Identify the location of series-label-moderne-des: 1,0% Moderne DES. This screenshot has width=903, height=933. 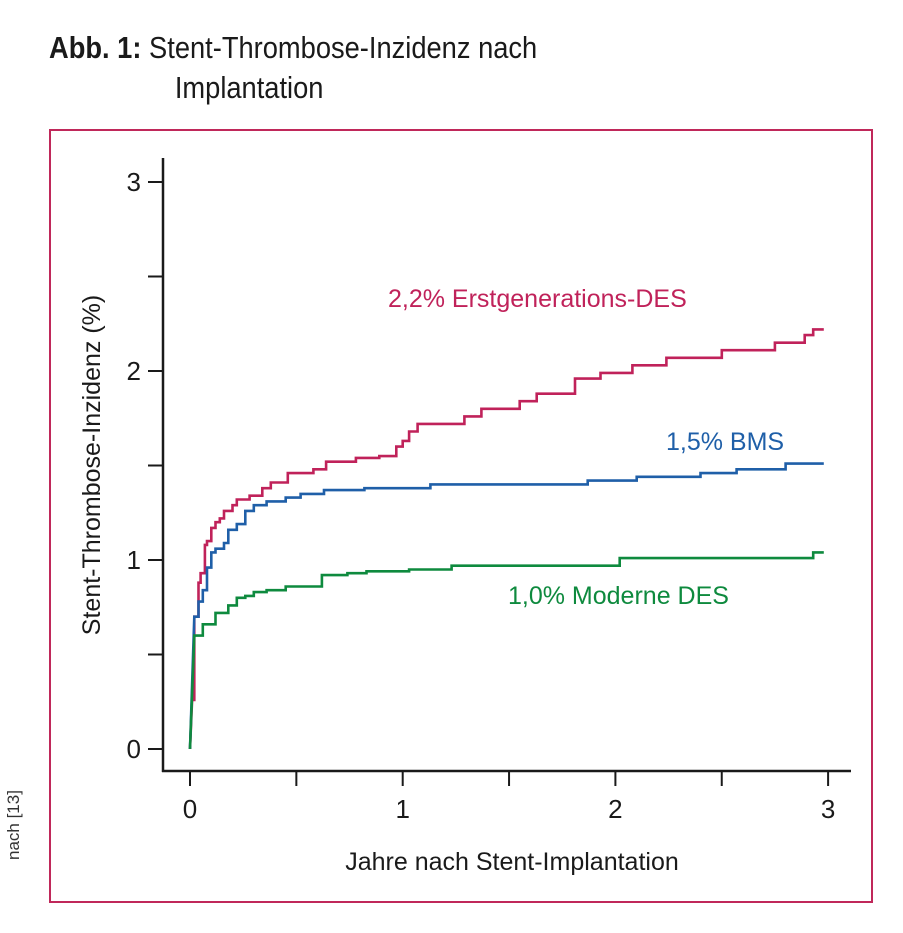
(618, 596).